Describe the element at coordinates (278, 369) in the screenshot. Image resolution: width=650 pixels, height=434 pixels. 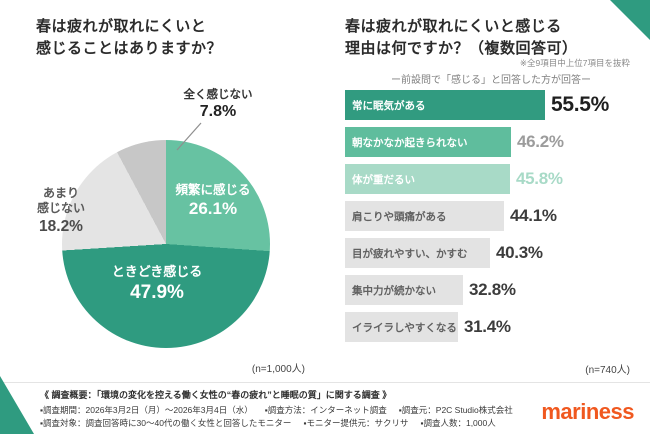
I see `sample-size-left: (n=1,000人)` at that location.